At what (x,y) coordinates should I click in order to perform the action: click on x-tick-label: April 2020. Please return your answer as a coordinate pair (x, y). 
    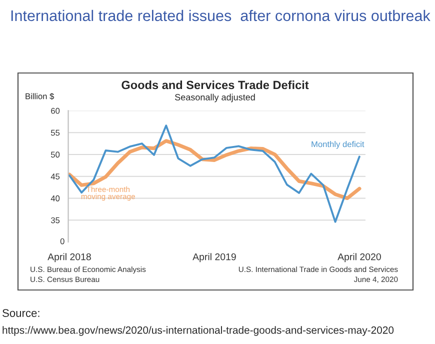
    Looking at the image, I should click on (359, 257).